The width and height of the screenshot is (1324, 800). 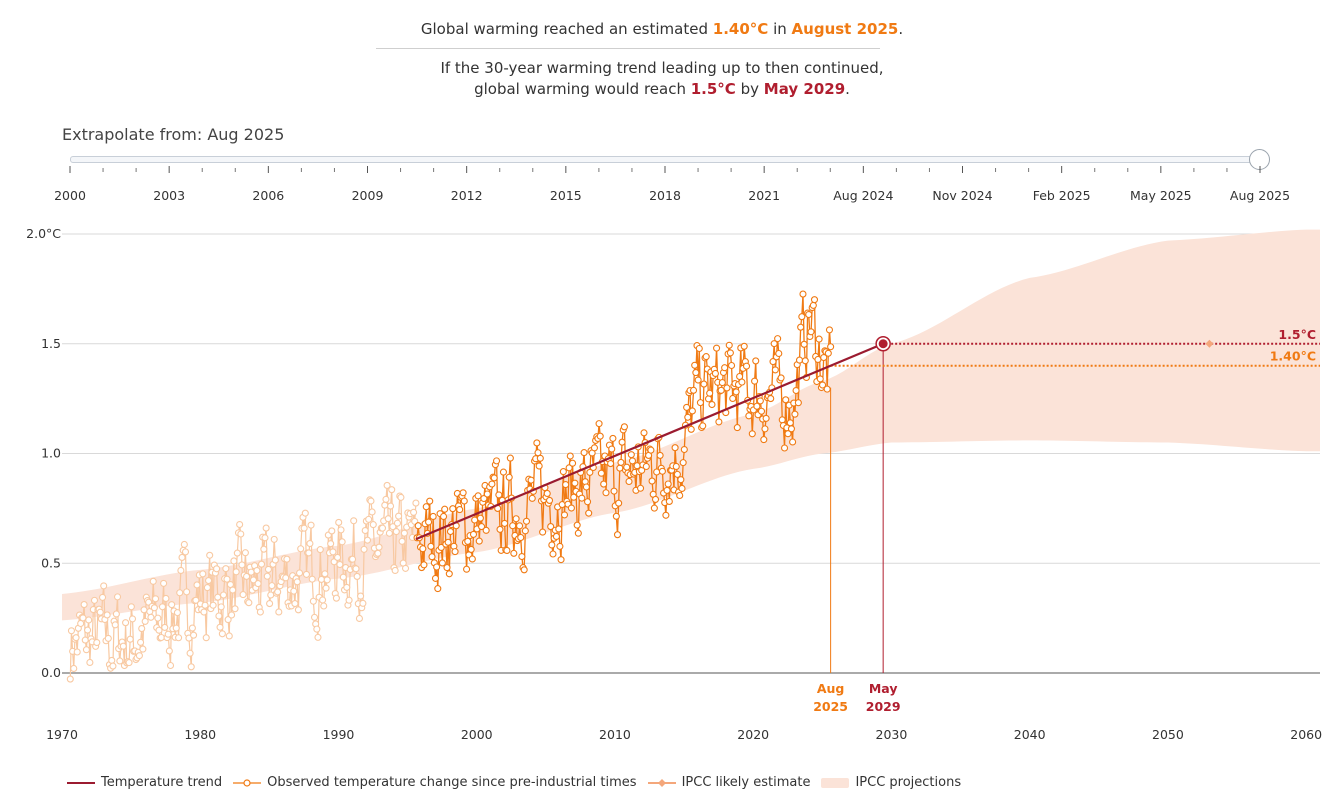 I want to click on headline-value: 1.40°C, so click(x=740, y=29).